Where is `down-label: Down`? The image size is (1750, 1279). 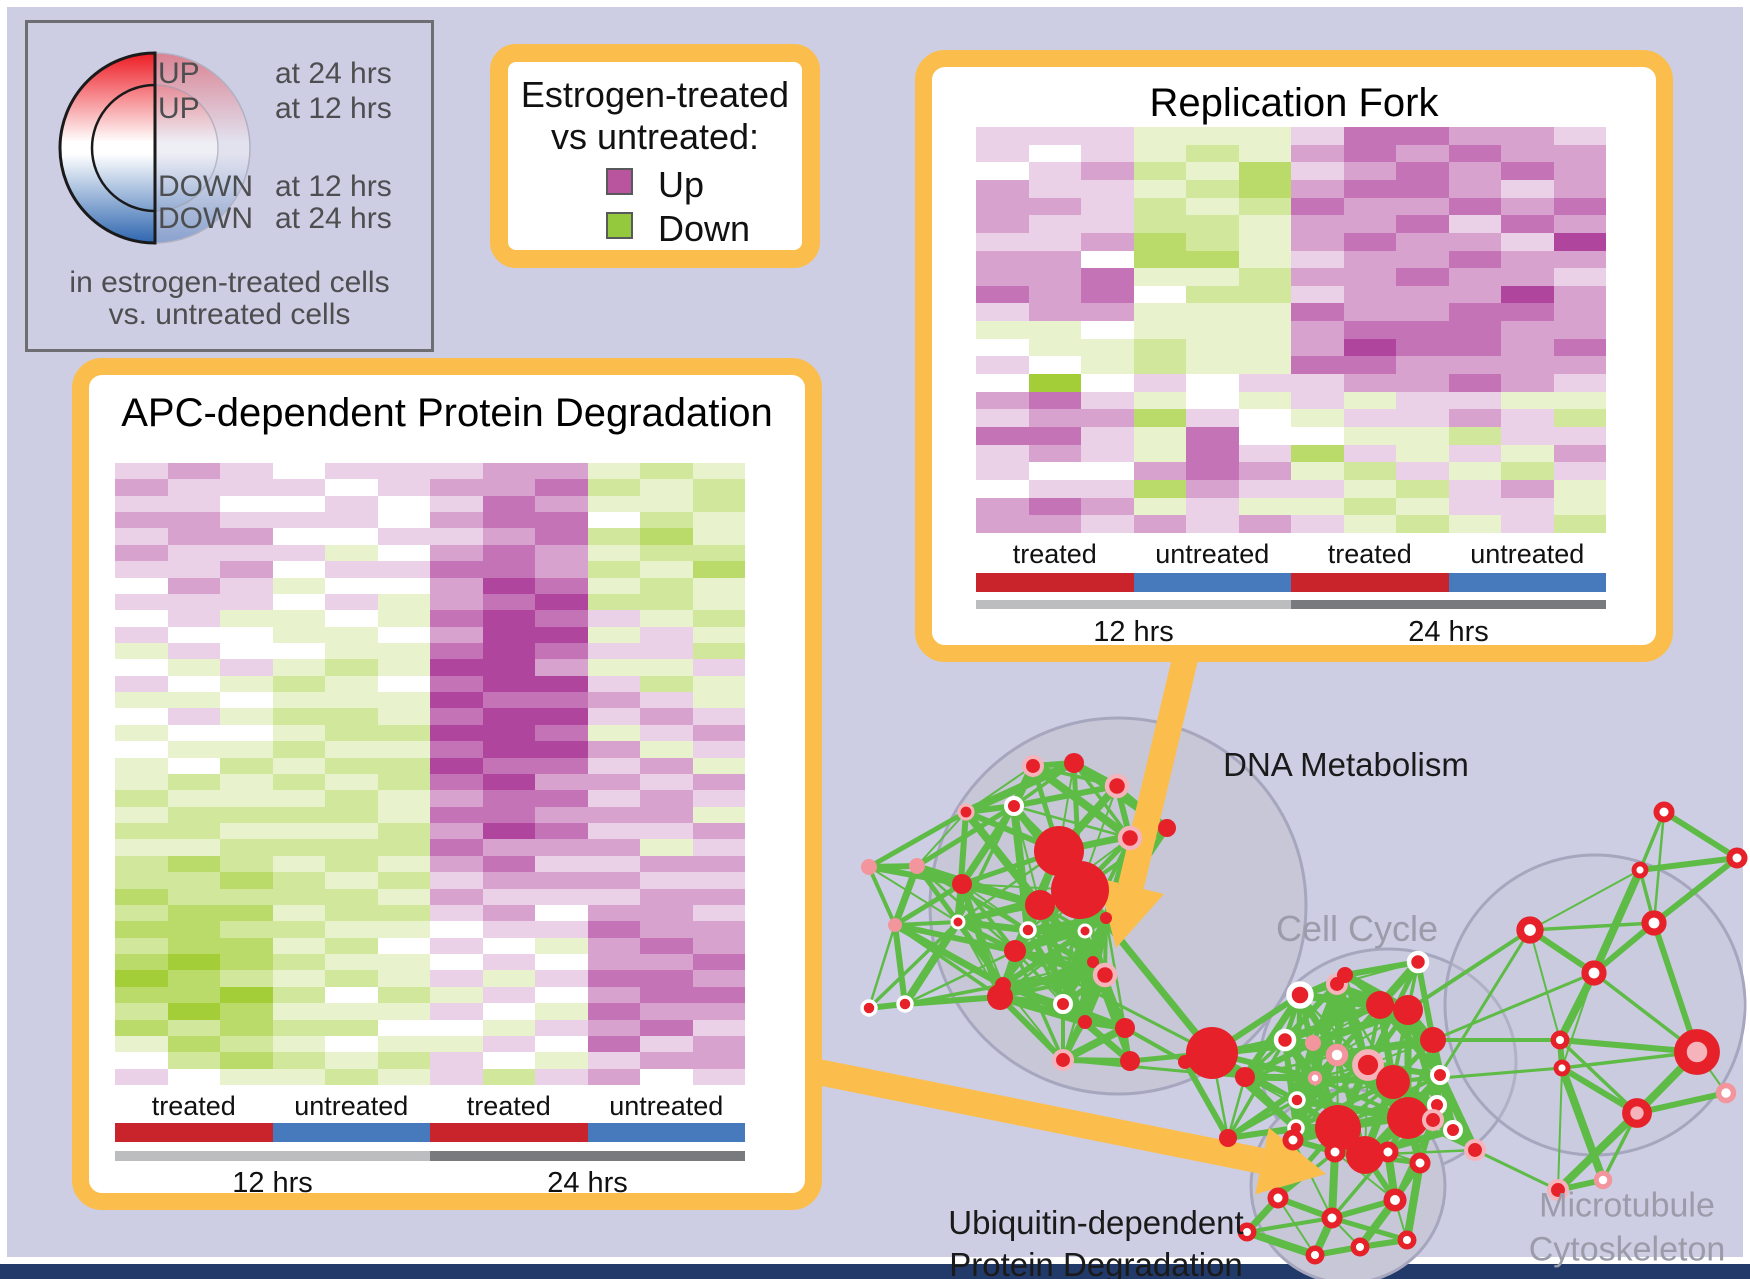 down-label: Down is located at coordinates (704, 228).